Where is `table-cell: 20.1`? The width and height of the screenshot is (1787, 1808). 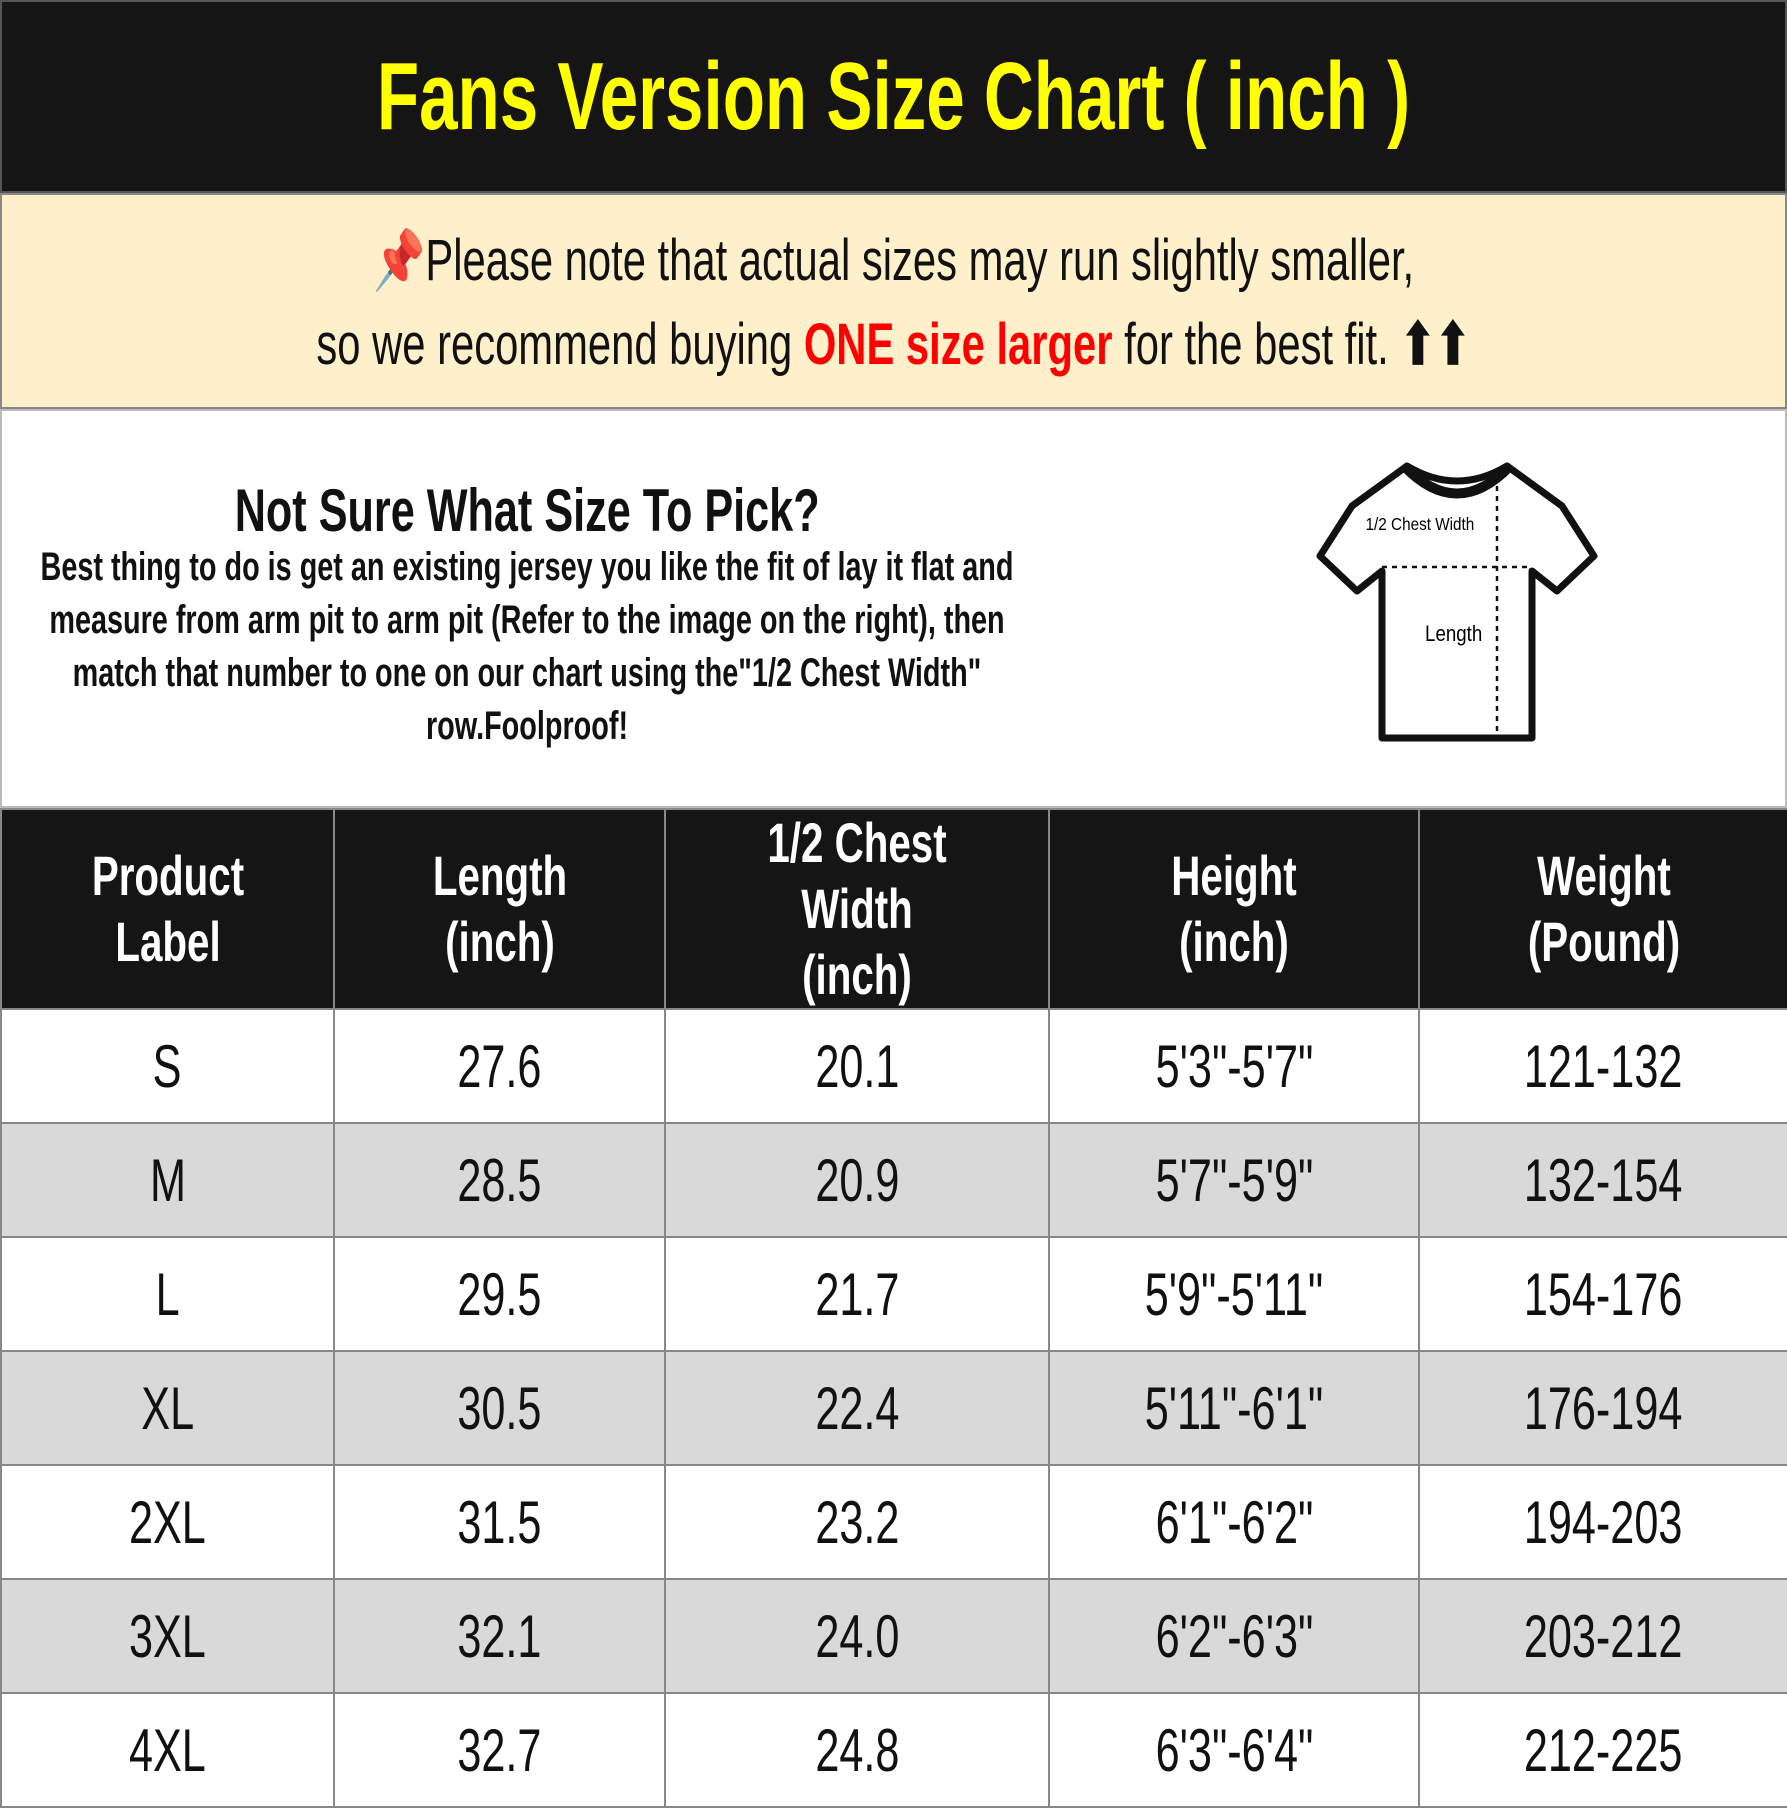 table-cell: 20.1 is located at coordinates (857, 1066).